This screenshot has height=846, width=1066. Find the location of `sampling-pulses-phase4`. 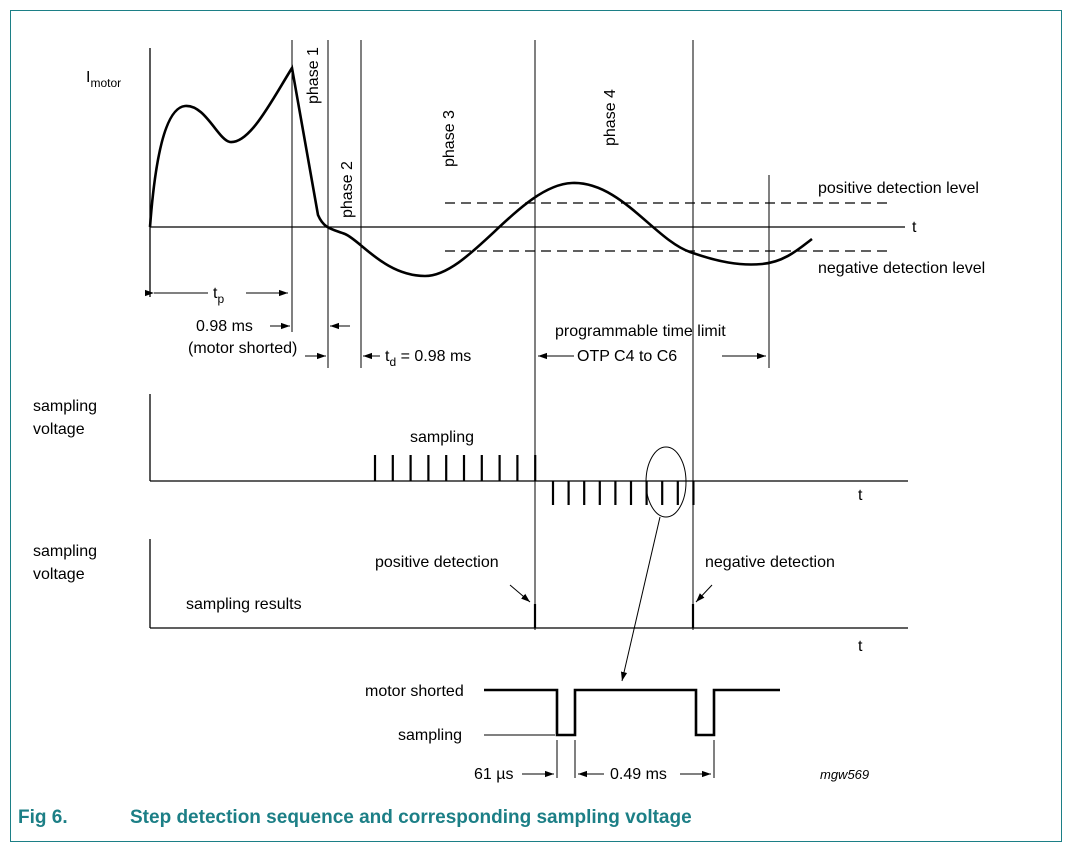

sampling-pulses-phase4 is located at coordinates (623, 493).